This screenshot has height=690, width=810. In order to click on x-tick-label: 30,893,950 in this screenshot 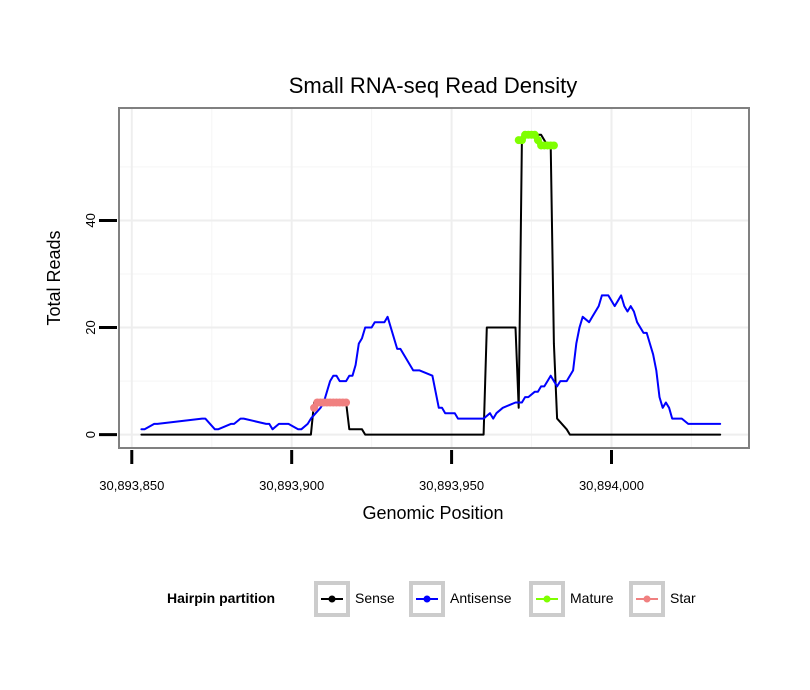, I will do `click(451, 485)`.